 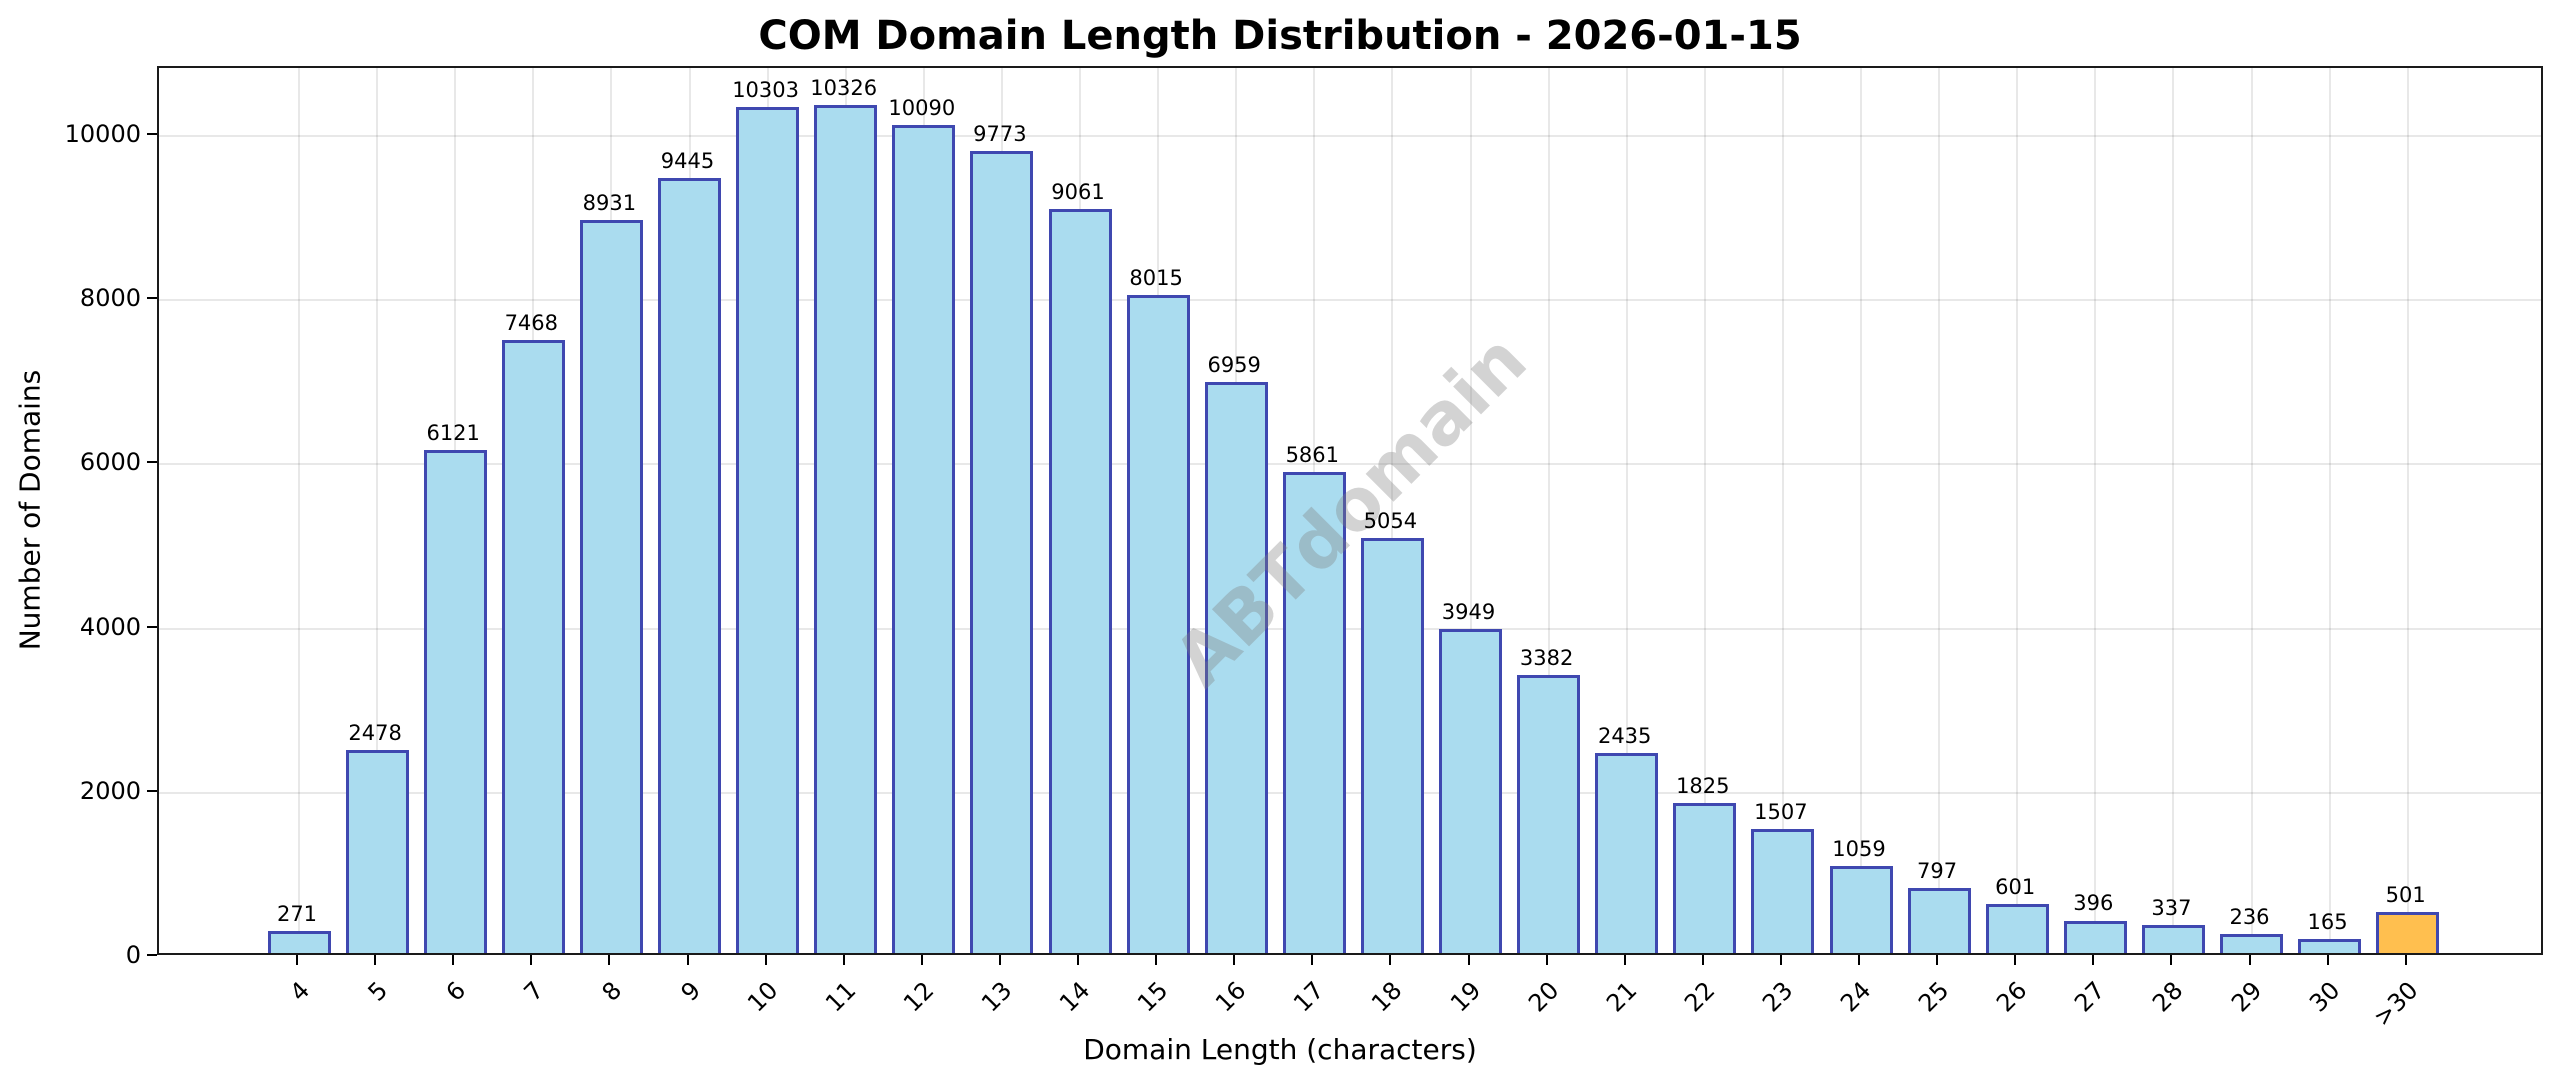 I want to click on x-tick-label: 21, so click(x=1621, y=997).